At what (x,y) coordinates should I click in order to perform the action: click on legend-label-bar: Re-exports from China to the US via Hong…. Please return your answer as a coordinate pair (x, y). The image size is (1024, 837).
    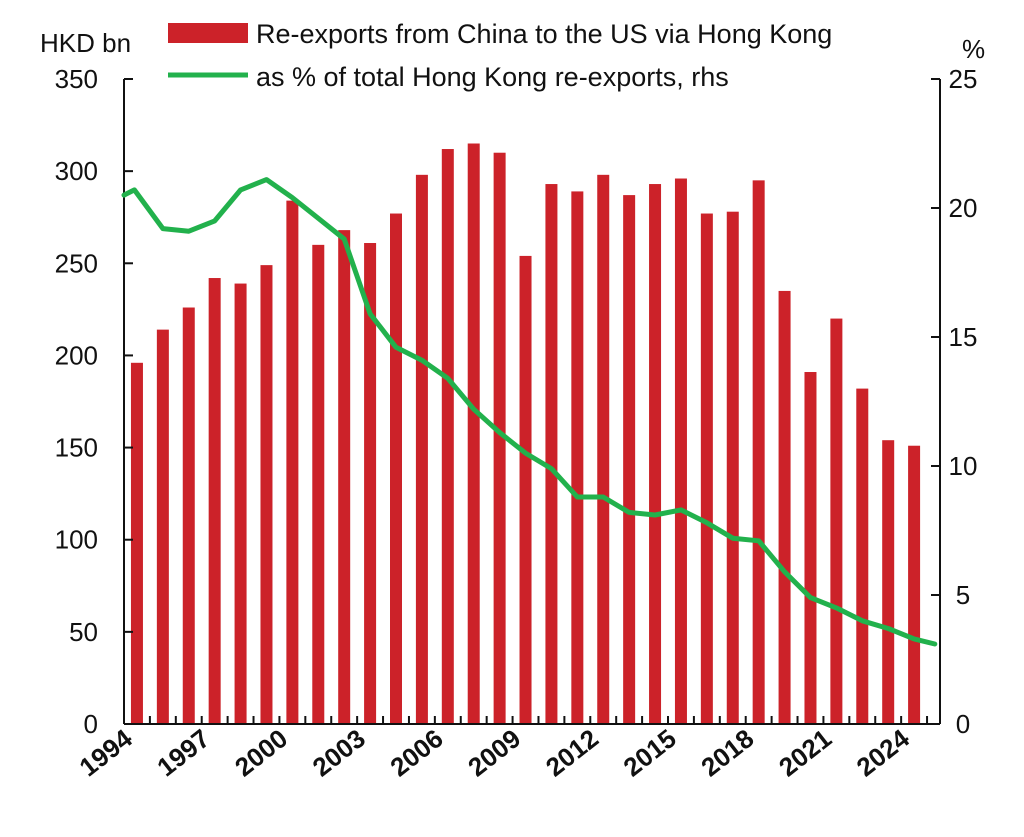
    Looking at the image, I should click on (544, 34).